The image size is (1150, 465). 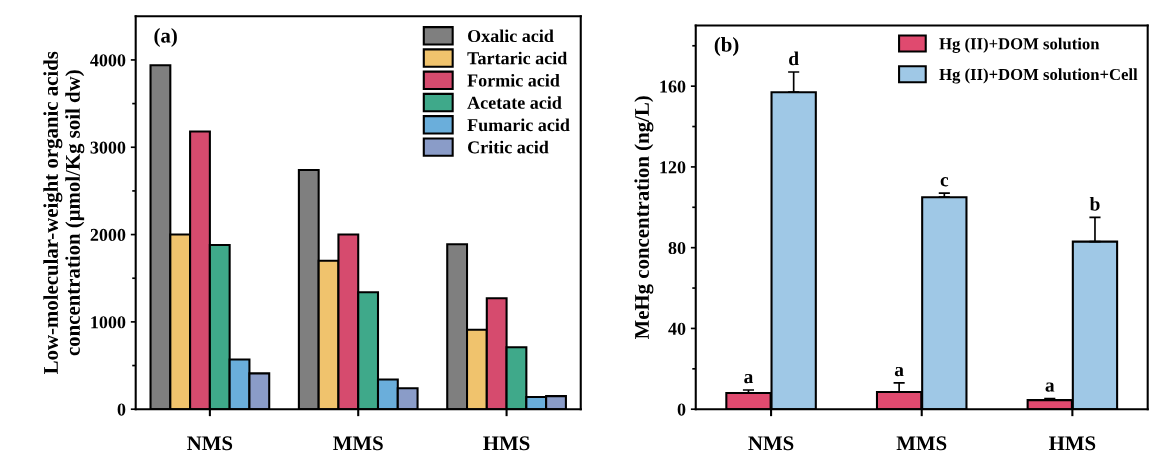 I want to click on annotation: (a), so click(x=165, y=37).